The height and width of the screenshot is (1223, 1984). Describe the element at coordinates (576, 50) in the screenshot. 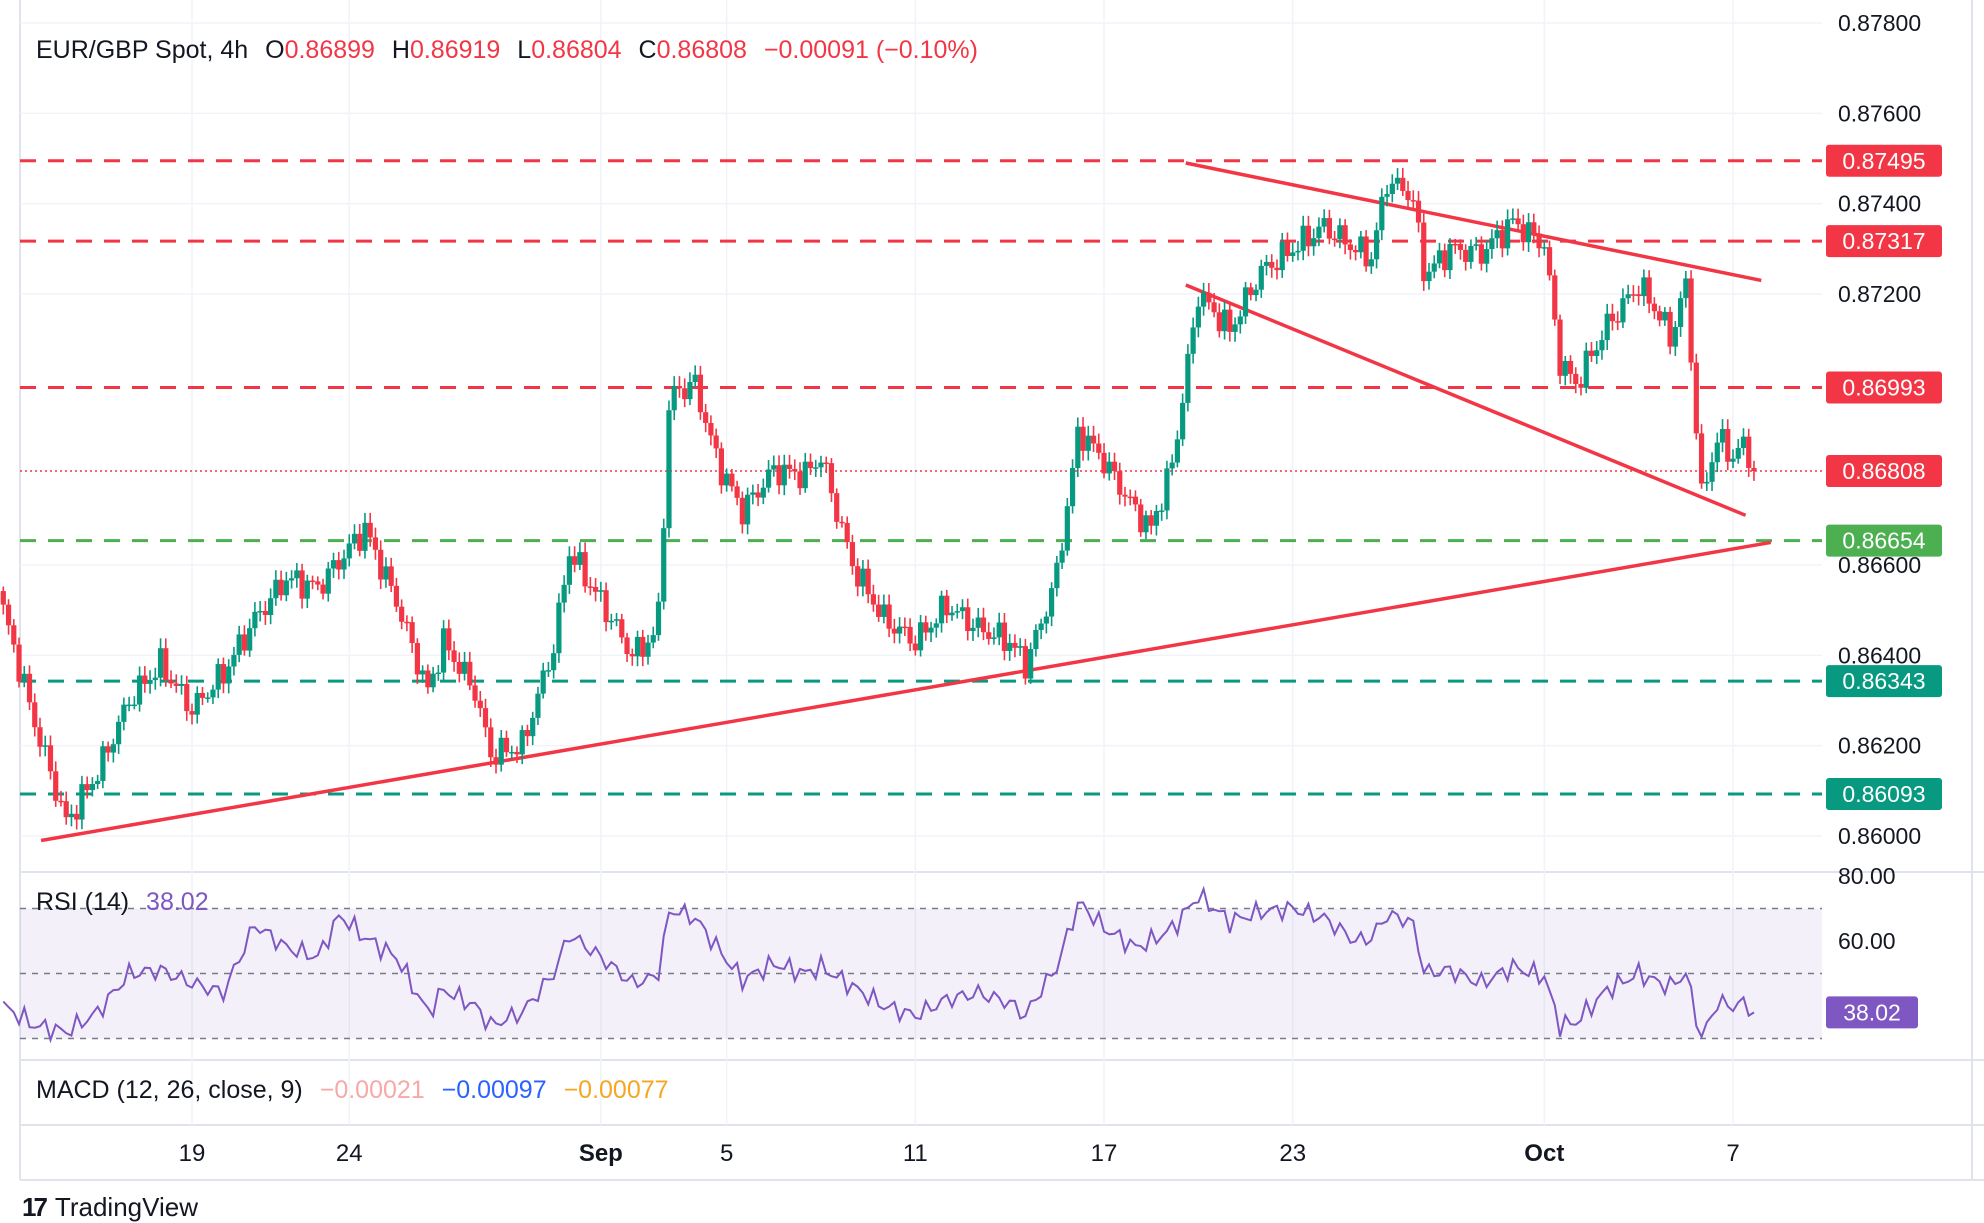

I see `low-value: 0.86804` at that location.